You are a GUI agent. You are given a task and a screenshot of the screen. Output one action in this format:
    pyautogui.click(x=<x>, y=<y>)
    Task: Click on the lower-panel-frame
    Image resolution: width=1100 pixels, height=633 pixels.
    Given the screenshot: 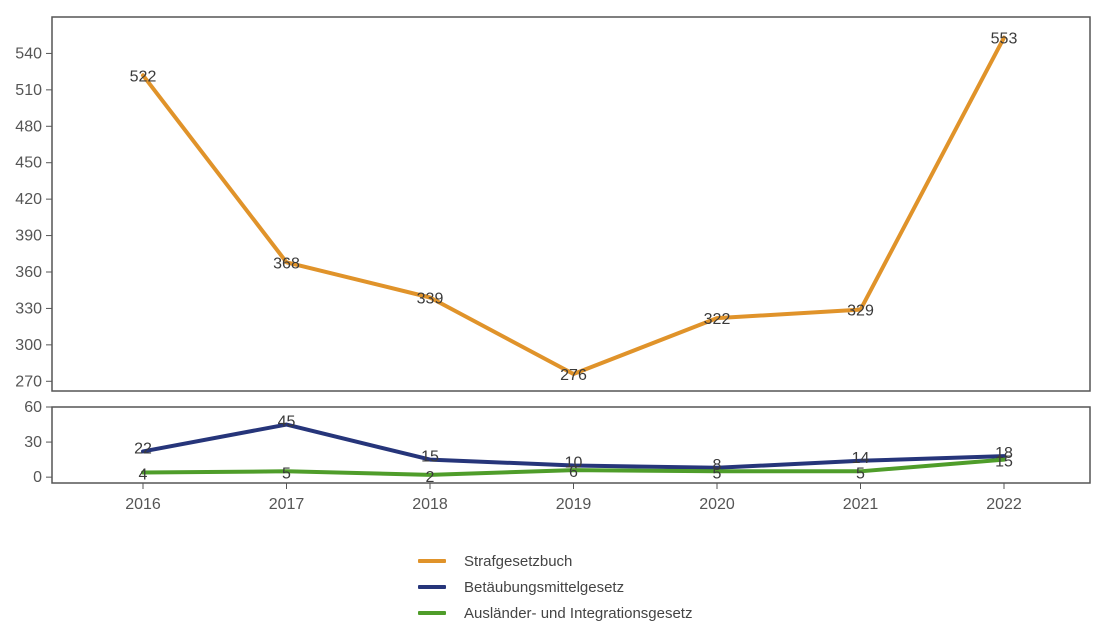 What is the action you would take?
    pyautogui.click(x=571, y=445)
    